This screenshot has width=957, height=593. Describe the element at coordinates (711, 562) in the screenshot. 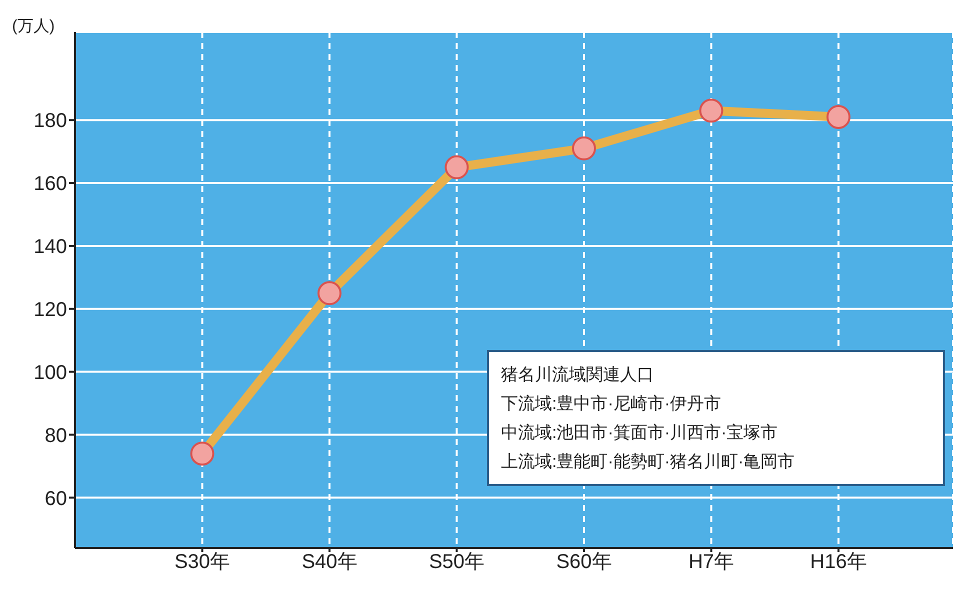

I see `x-tick-label: H7年` at that location.